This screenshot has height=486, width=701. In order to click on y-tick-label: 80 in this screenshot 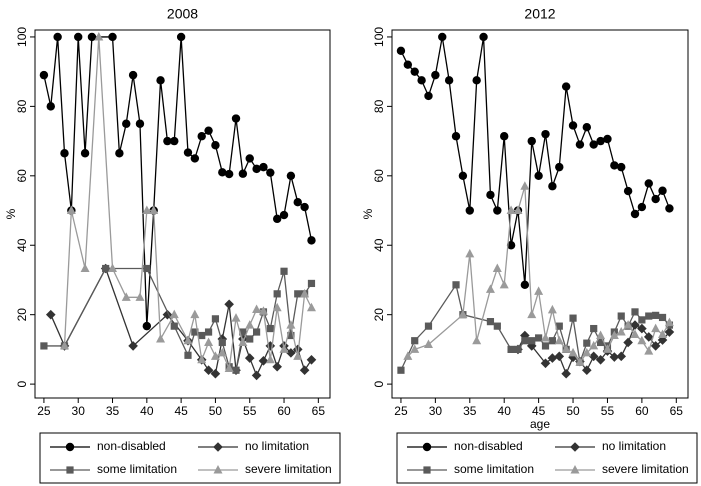, I will do `click(379, 106)`.